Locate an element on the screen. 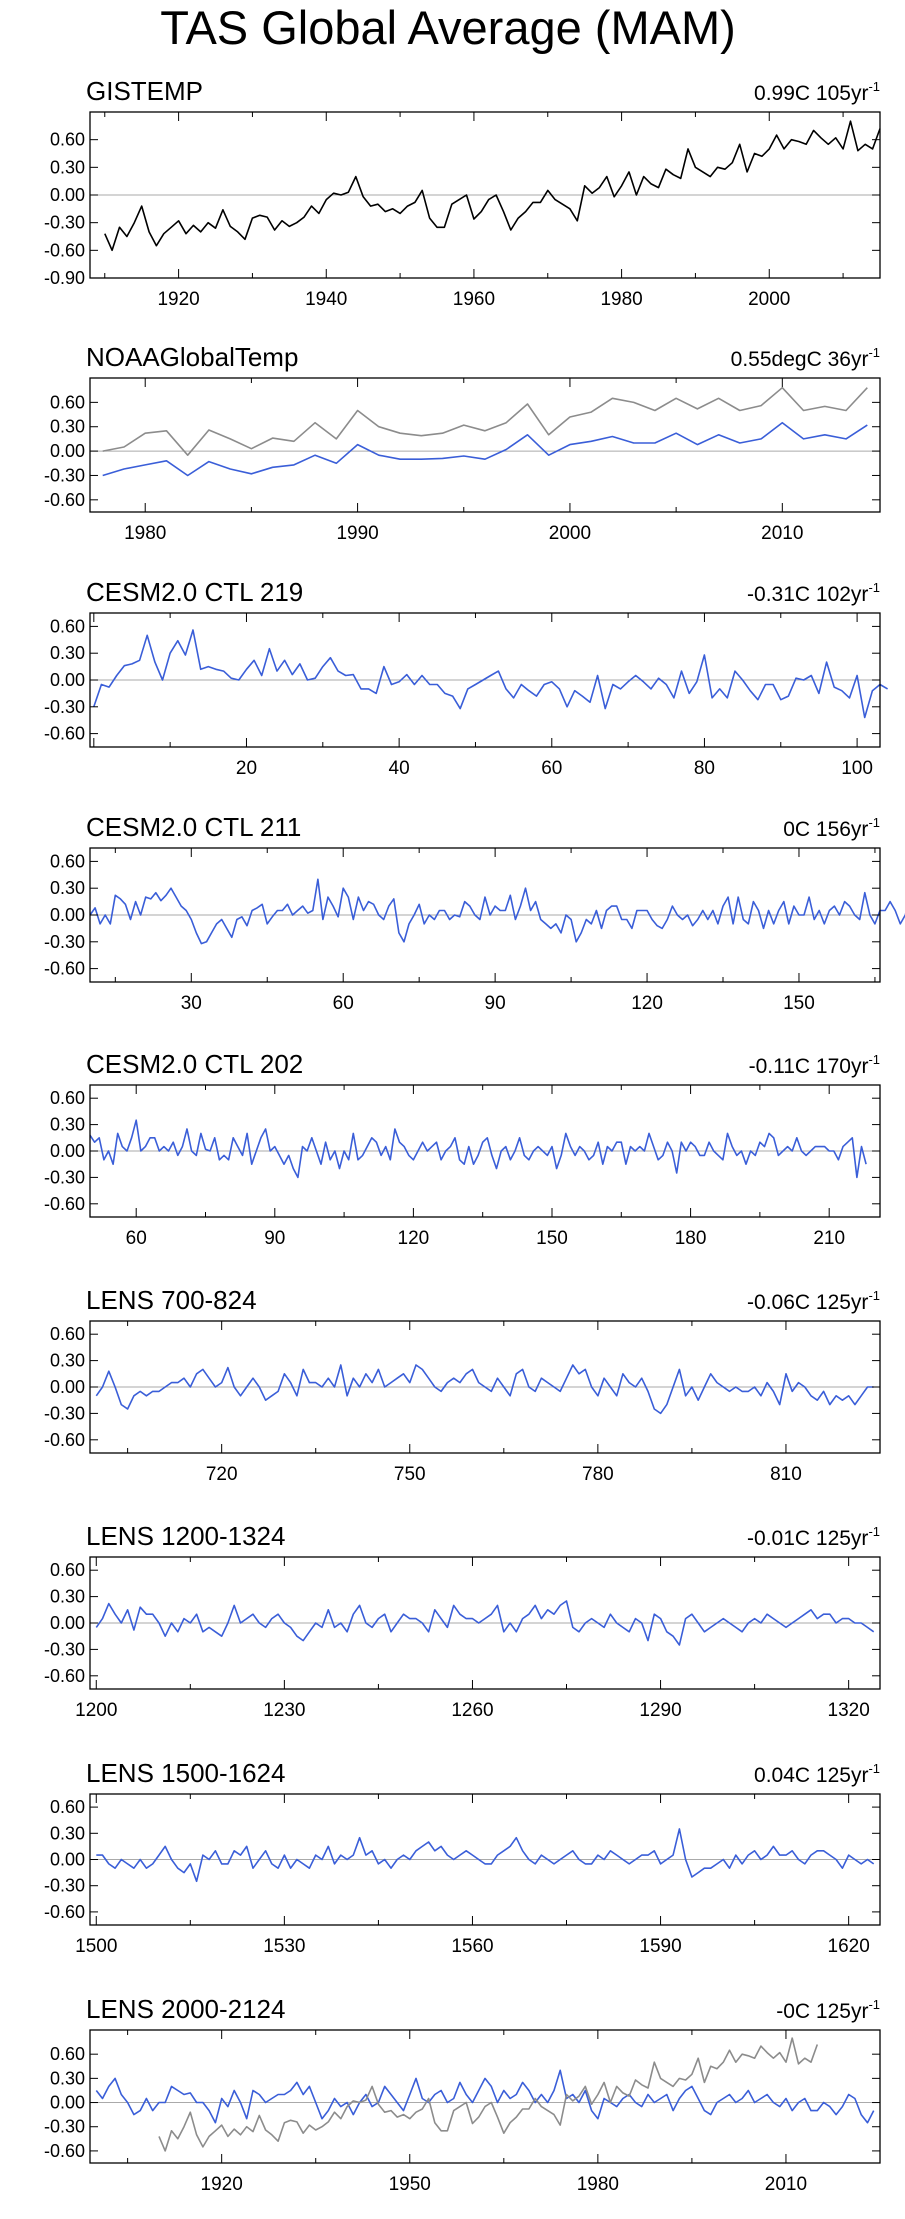 Image resolution: width=905 pixels, height=2219 pixels. xtick-label: 780 is located at coordinates (598, 1474).